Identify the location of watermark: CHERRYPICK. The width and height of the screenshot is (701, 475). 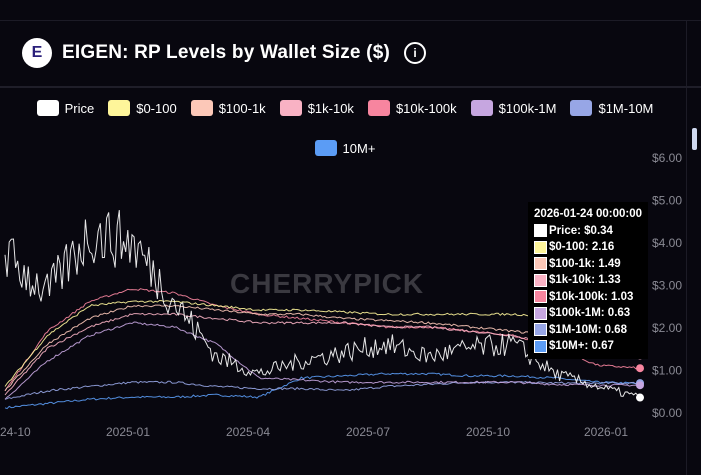
(327, 283).